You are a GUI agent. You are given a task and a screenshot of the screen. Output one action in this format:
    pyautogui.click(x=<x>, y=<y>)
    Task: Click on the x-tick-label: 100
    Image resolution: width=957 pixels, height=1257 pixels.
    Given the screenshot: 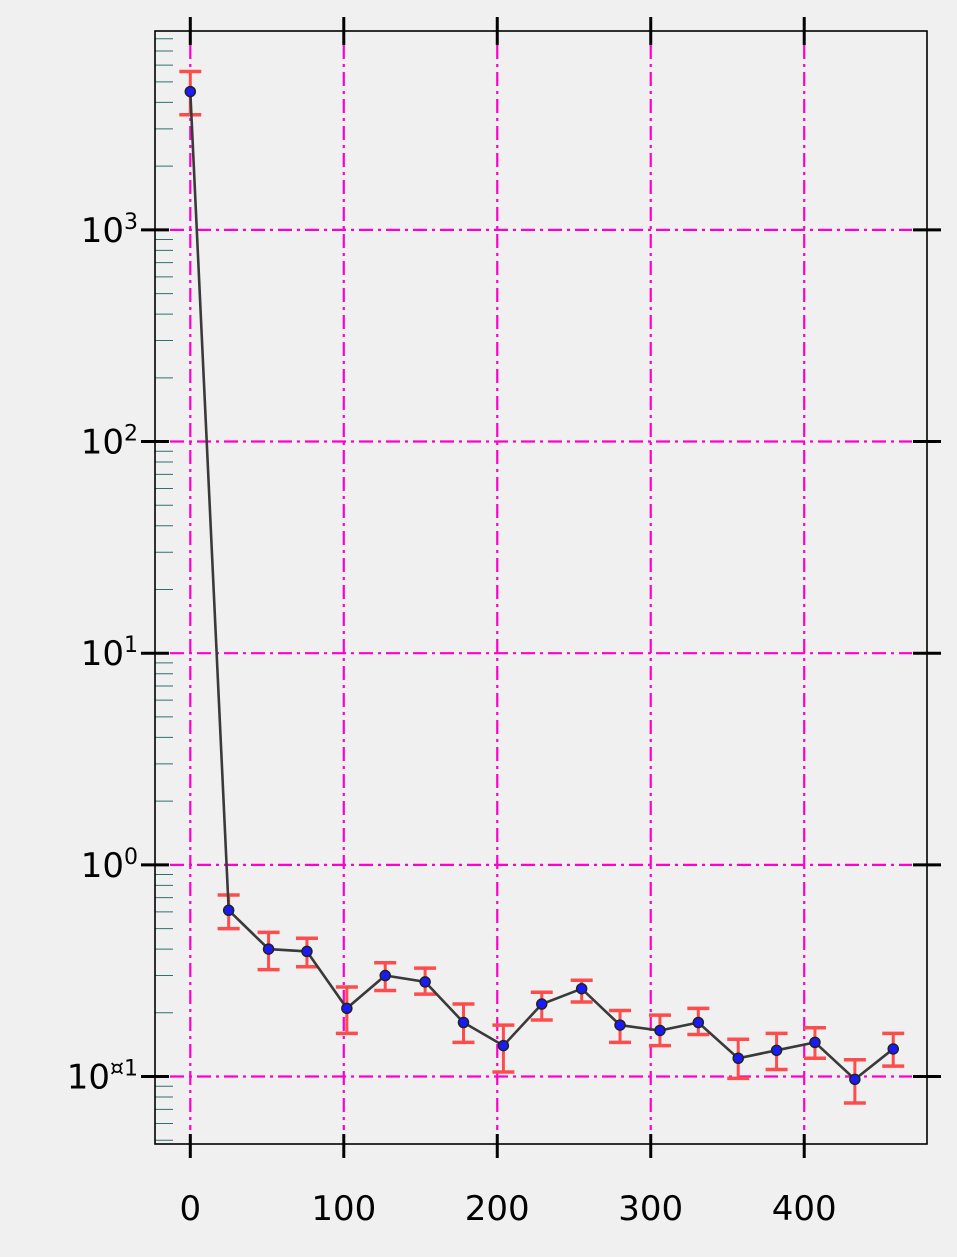 What is the action you would take?
    pyautogui.click(x=343, y=1209)
    